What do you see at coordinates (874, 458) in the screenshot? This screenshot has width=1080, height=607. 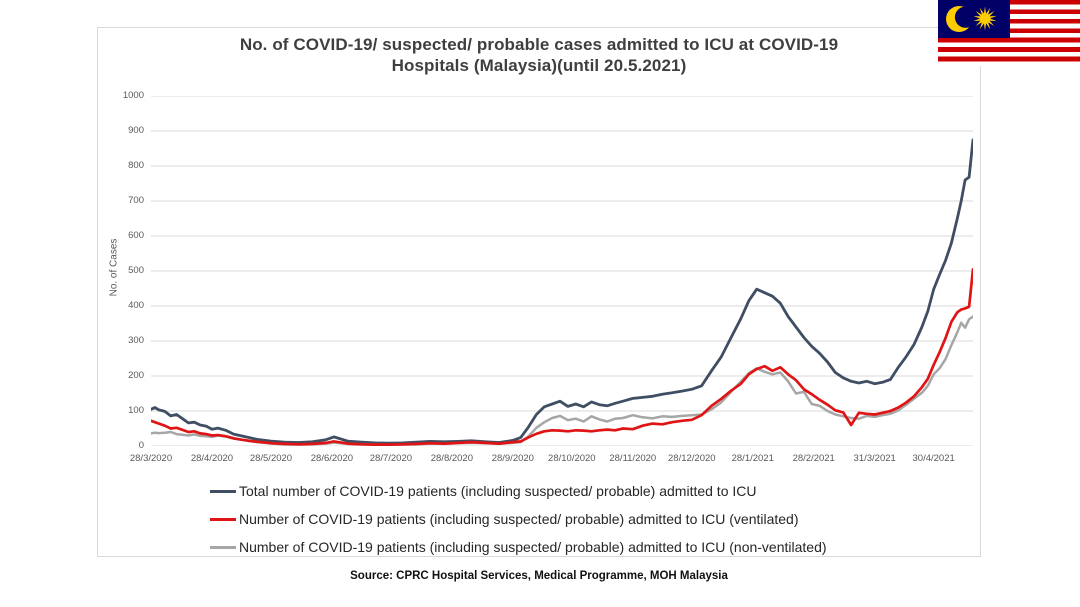 I see `x-tick-label: 31/3/2021` at bounding box center [874, 458].